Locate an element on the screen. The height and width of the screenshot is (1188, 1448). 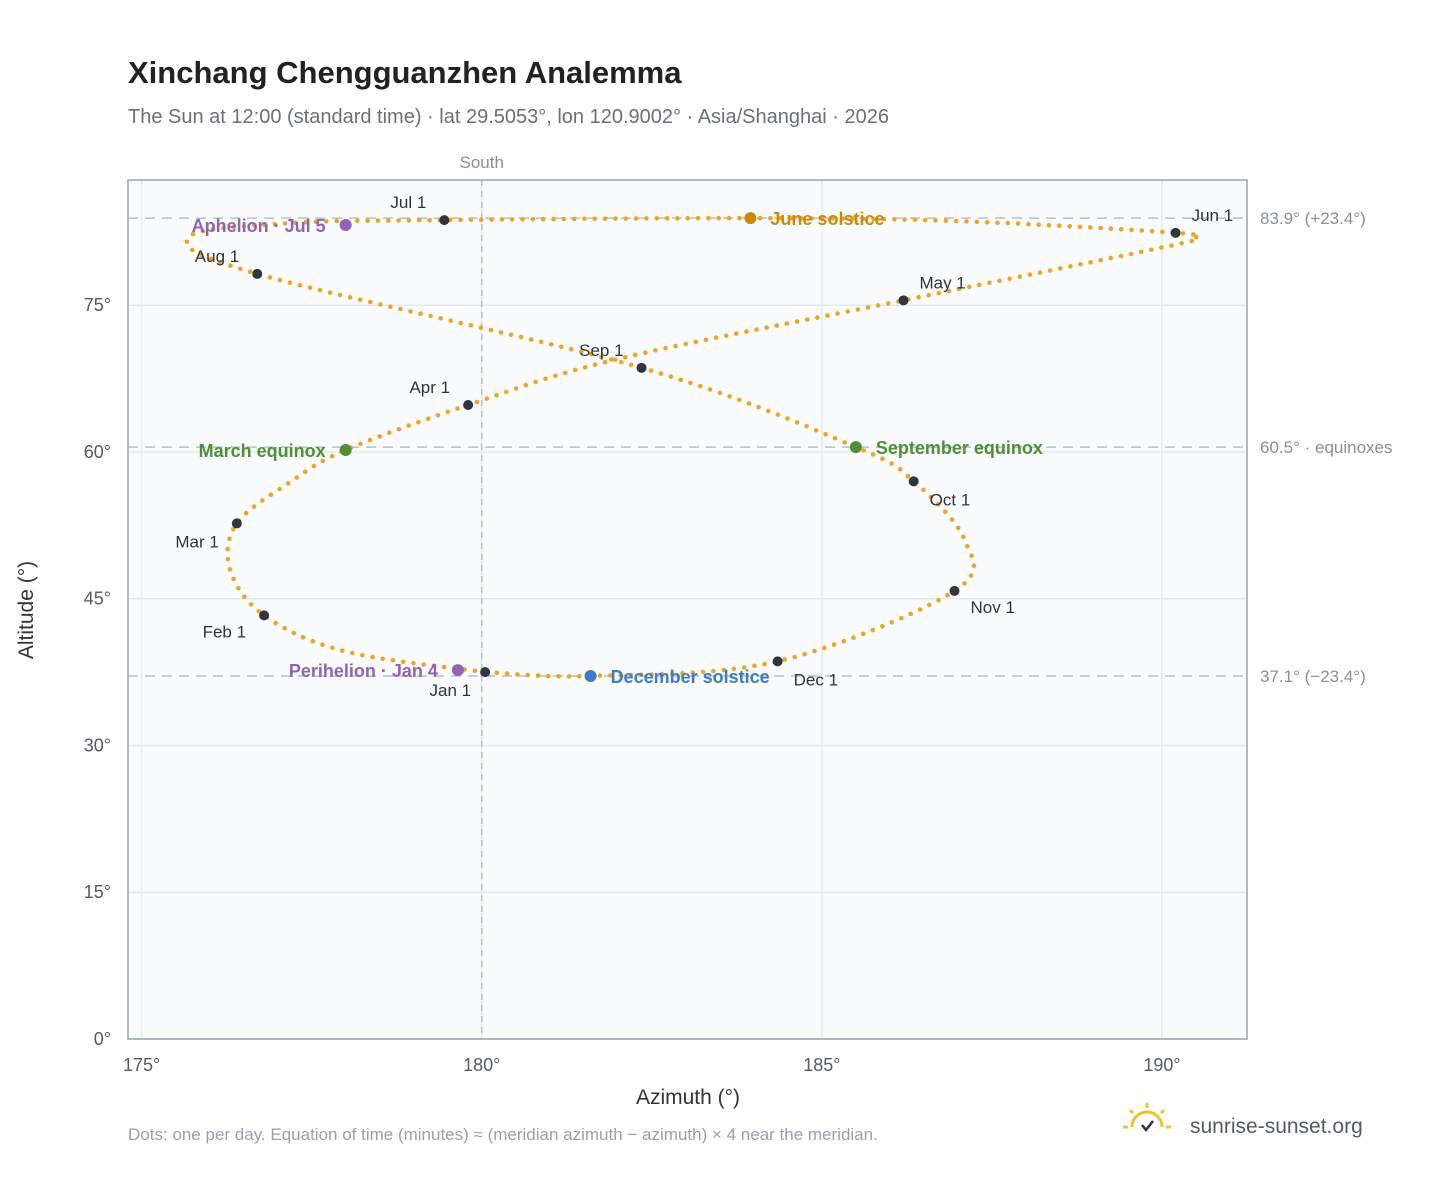
event-label: December solstice is located at coordinates (690, 677).